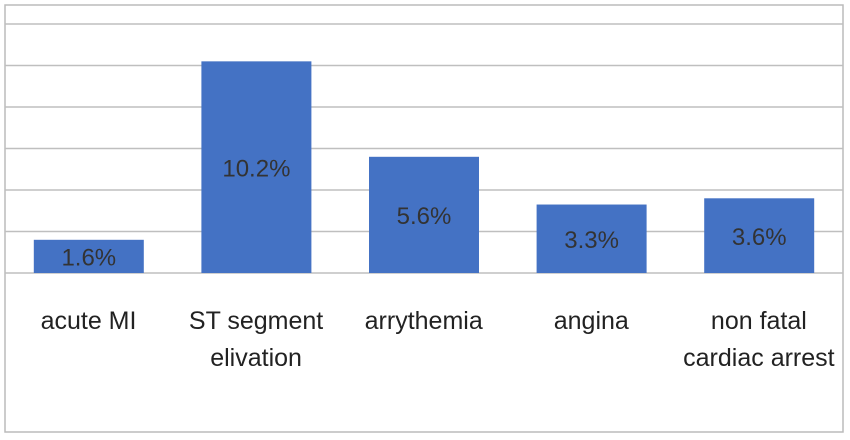  Describe the element at coordinates (88, 321) in the screenshot. I see `x-tick-label: acute MI` at that location.